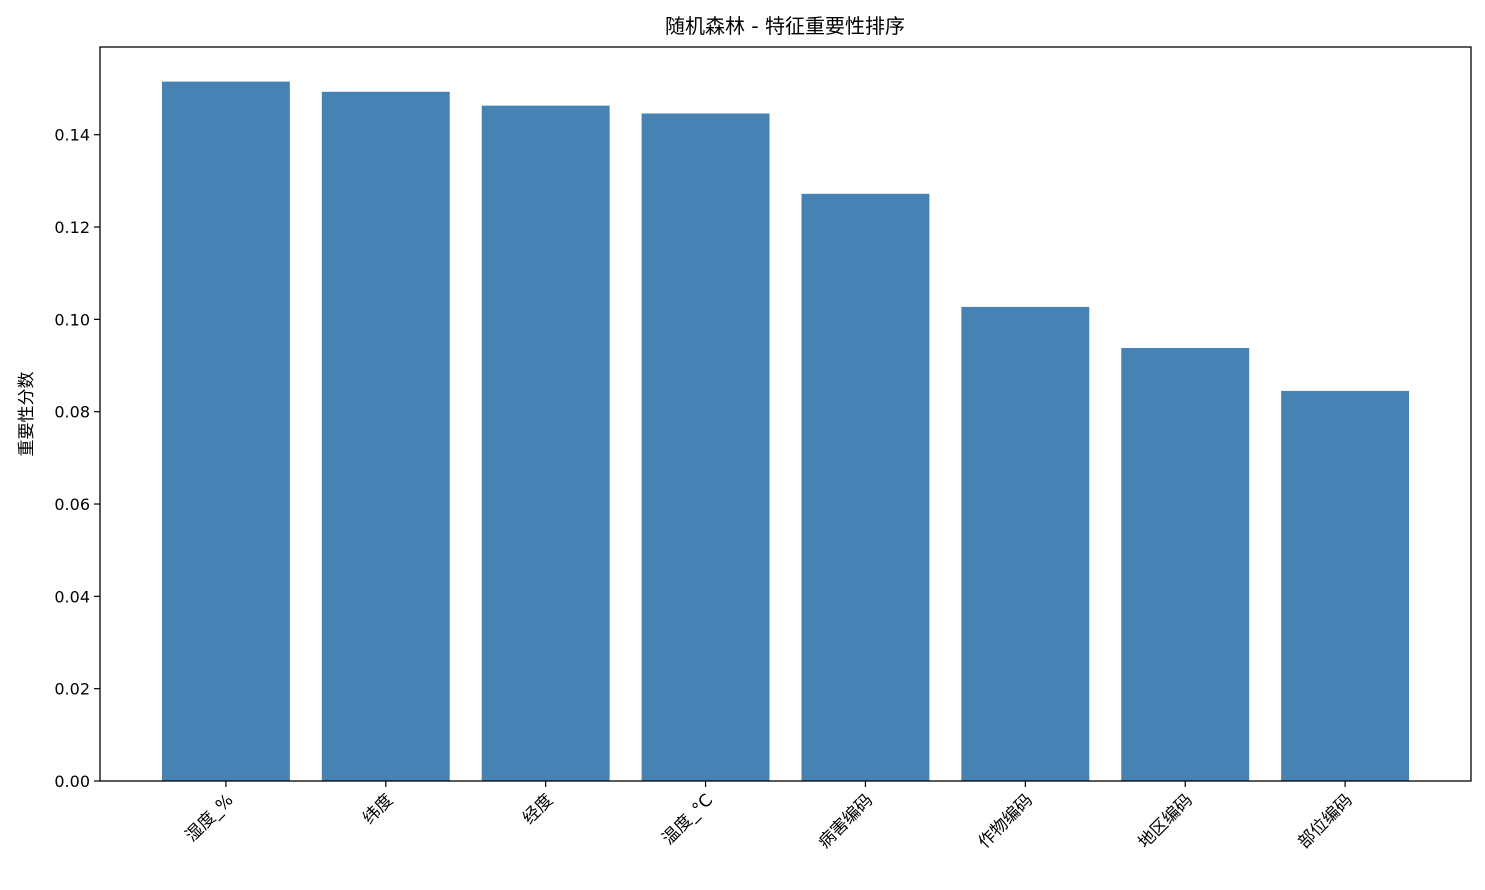  I want to click on x-tick-label: 地区编码, so click(1166, 821).